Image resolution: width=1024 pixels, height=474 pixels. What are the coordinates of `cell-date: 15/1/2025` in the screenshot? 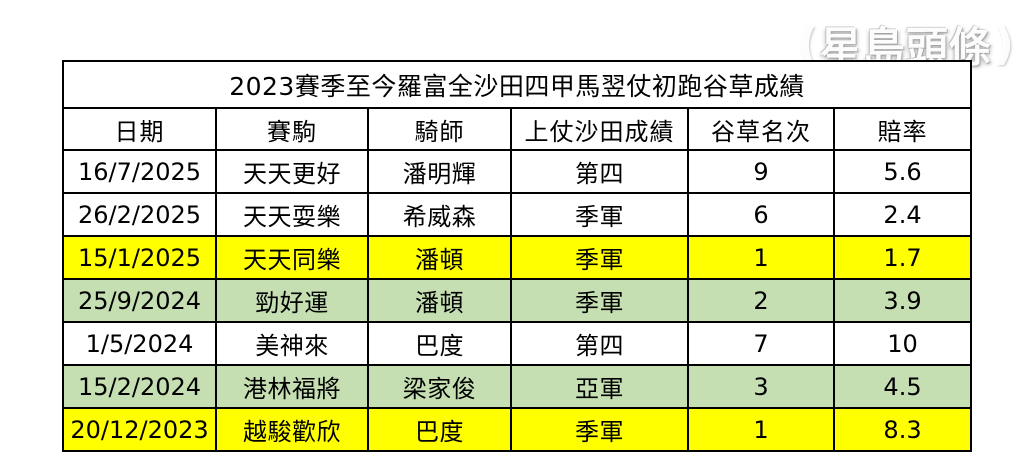 It's located at (139, 257).